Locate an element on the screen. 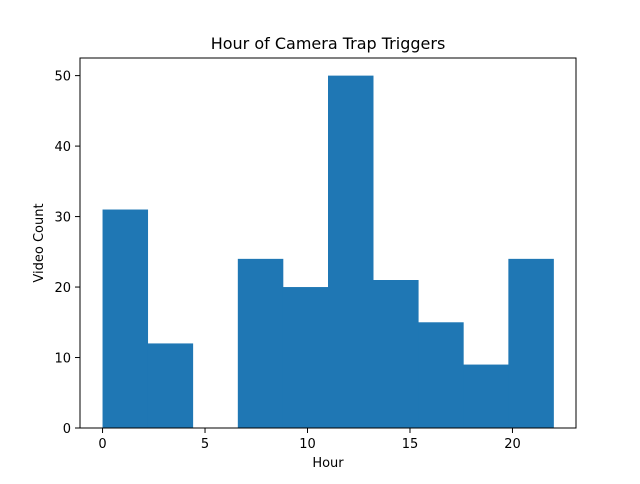 Image resolution: width=640 pixels, height=484 pixels. x-tick-label: 15 is located at coordinates (410, 444).